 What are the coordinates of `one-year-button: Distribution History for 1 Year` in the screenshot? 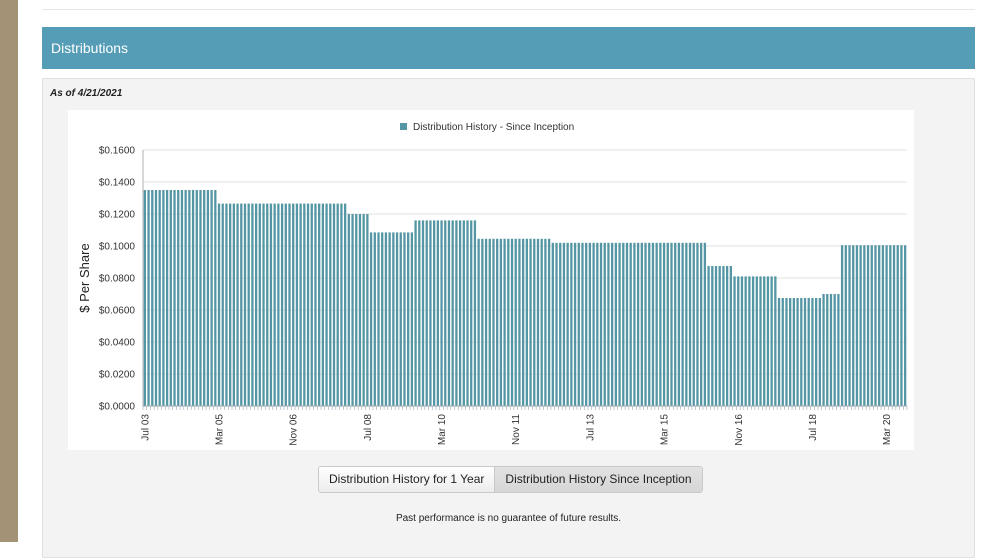 It's located at (407, 479).